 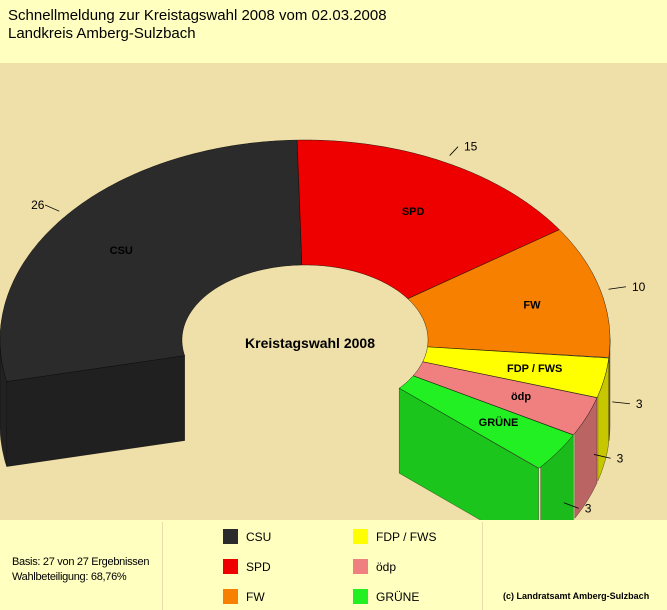 What do you see at coordinates (121, 251) in the screenshot?
I see `slice-label-csu: CSU` at bounding box center [121, 251].